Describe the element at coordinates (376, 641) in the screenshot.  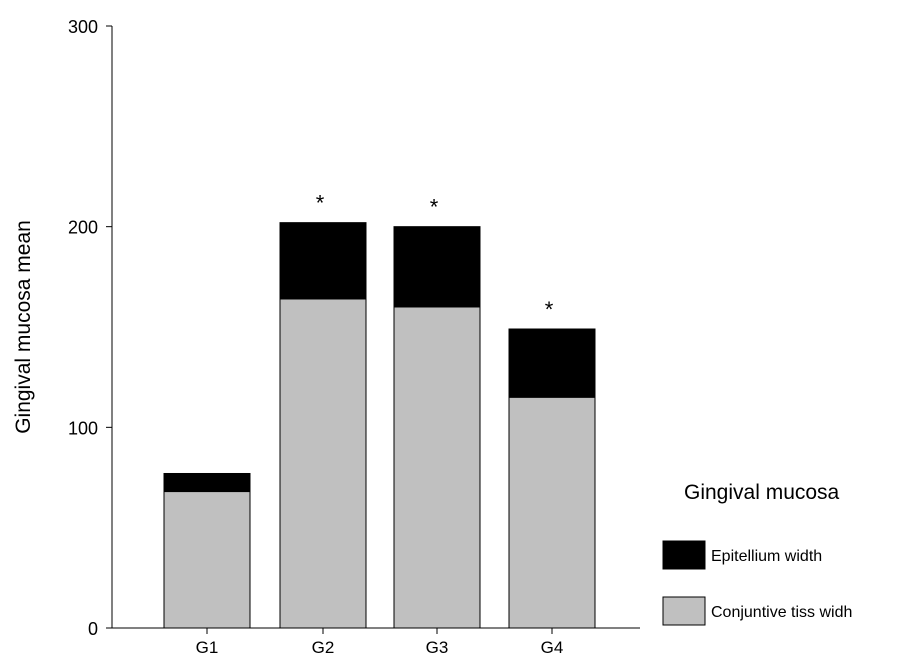
I see `x-axis: G1 G2 G3 G4` at that location.